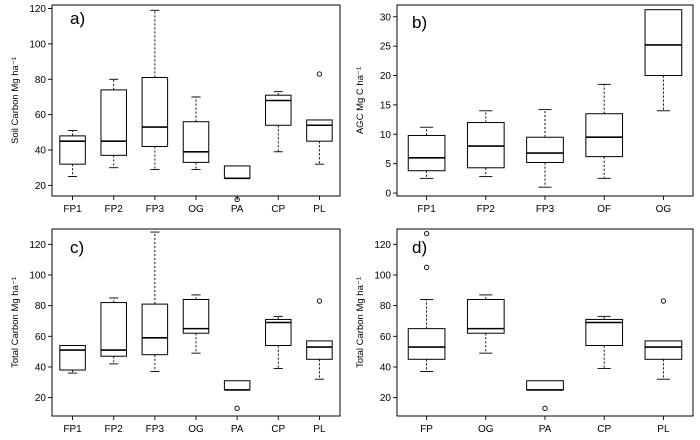  Describe the element at coordinates (419, 22) in the screenshot. I see `panel-label: b)` at that location.